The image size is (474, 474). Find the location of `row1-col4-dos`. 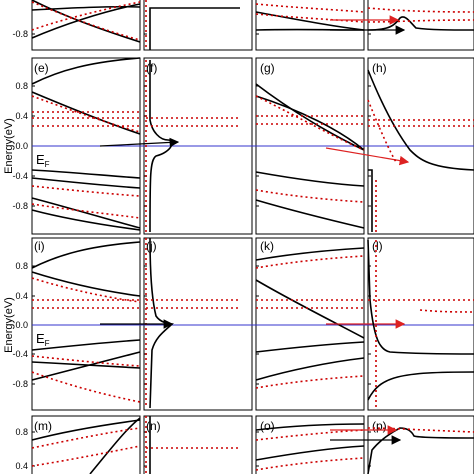

row1-col4-dos is located at coordinates (420, 23).